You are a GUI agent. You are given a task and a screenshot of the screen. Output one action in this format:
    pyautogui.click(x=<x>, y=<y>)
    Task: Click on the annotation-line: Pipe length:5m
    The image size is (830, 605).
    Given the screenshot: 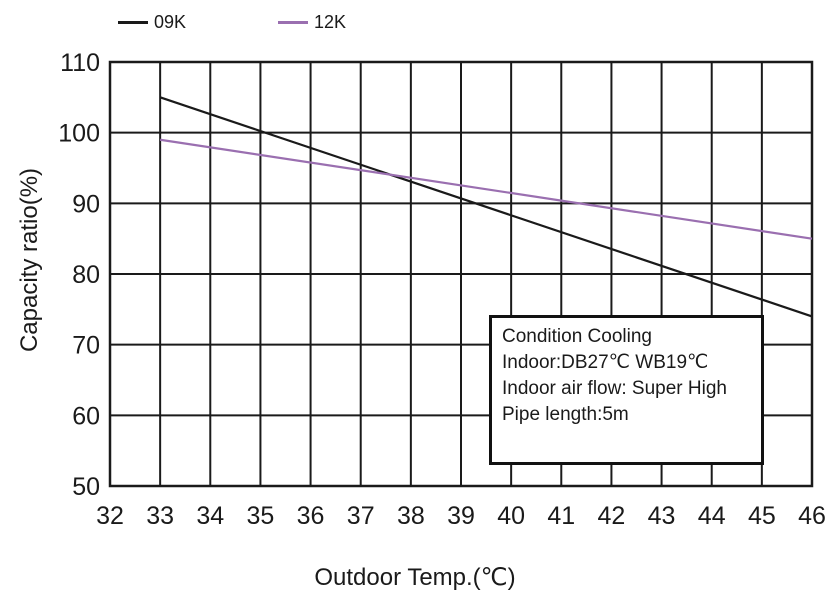 What is the action you would take?
    pyautogui.click(x=565, y=414)
    